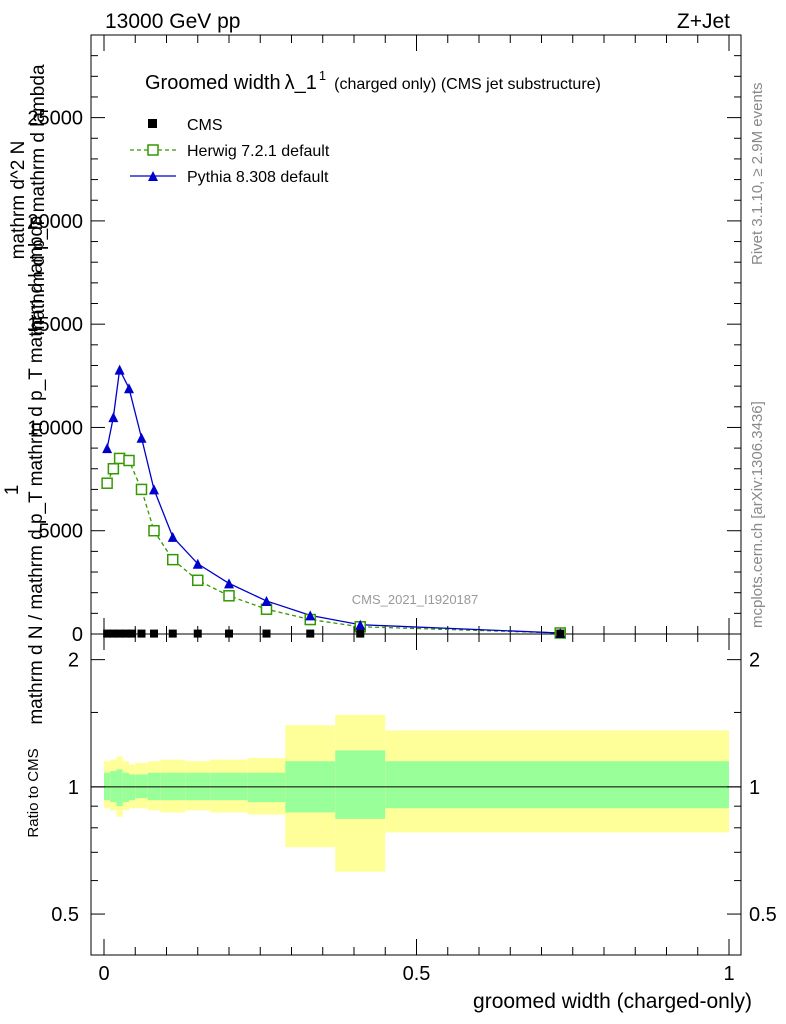  I want to click on ratio-y-tick-label-left-0: 0.5, so click(65, 915).